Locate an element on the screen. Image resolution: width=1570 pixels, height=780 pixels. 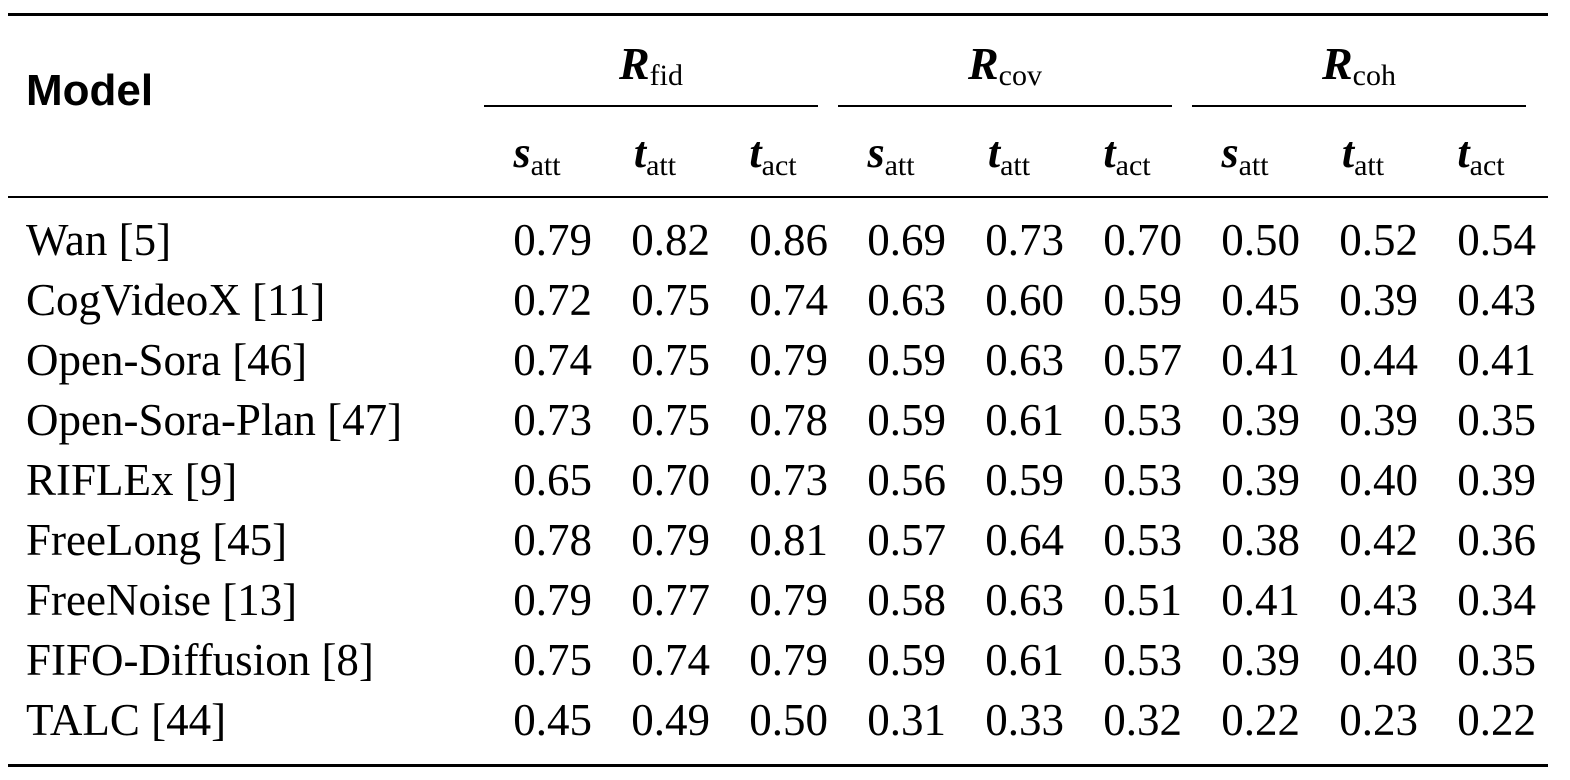
score-cell: 0.72 is located at coordinates (552, 300).